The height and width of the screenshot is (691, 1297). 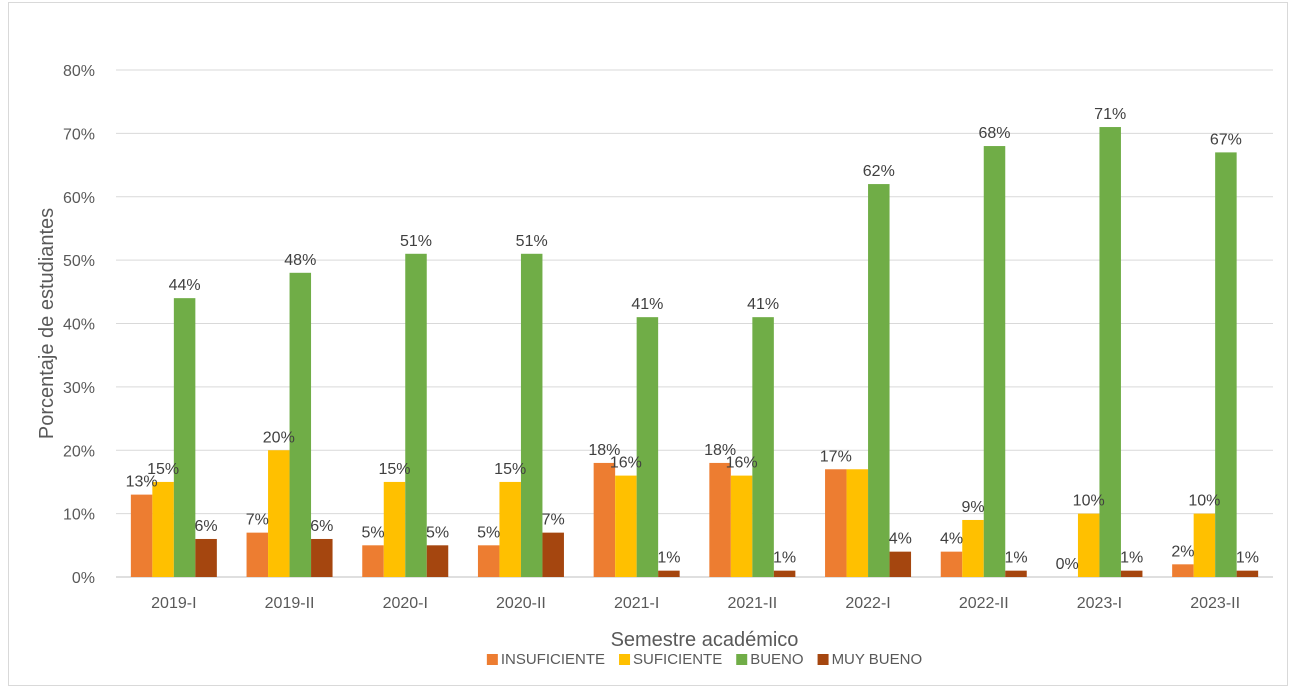 What do you see at coordinates (79, 71) in the screenshot?
I see `y-tick-label: 80%` at bounding box center [79, 71].